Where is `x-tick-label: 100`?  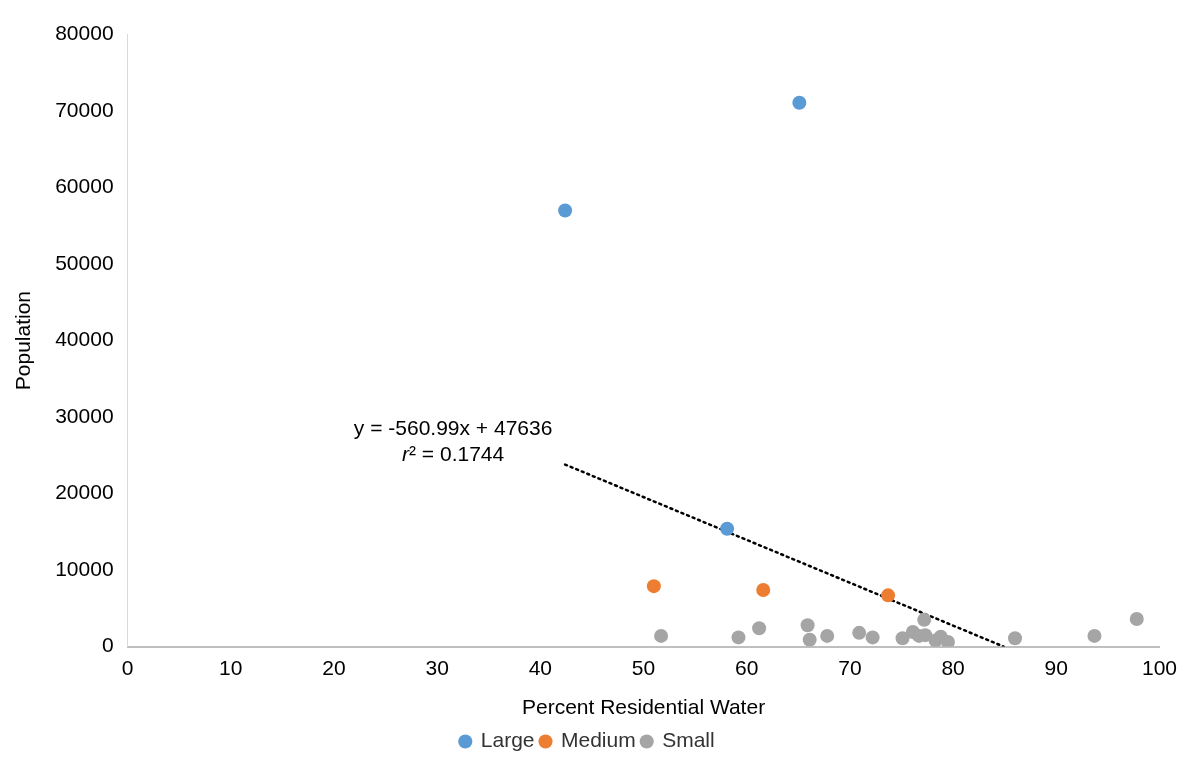
x-tick-label: 100 is located at coordinates (1159, 667).